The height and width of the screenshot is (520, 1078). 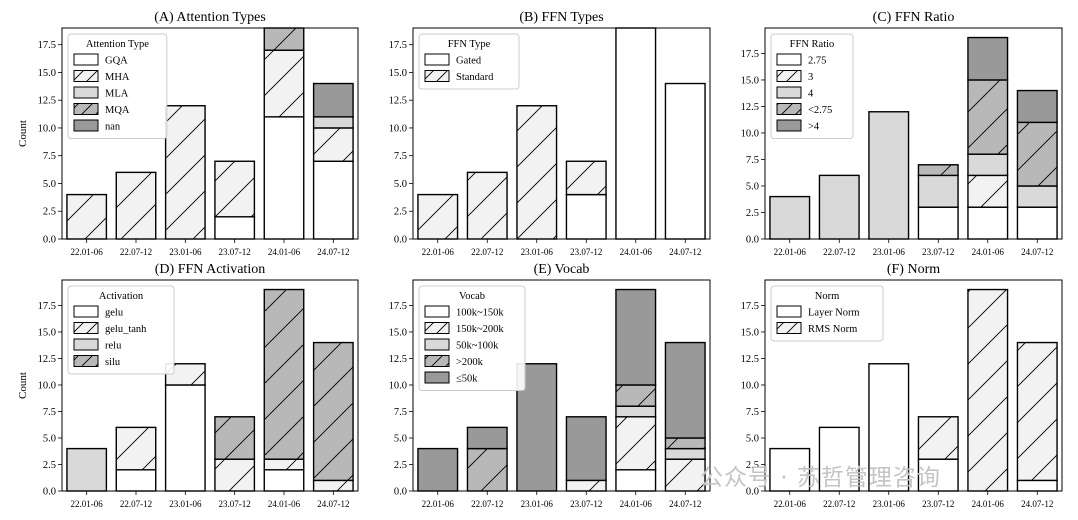 I want to click on x-tick-label: 23.01-06, so click(x=537, y=252).